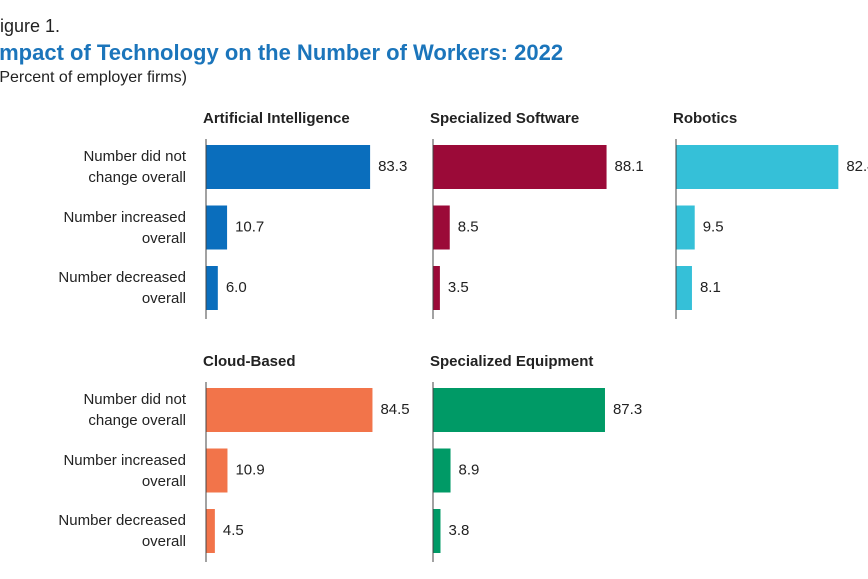  What do you see at coordinates (469, 469) in the screenshot?
I see `value-label: 8.9` at bounding box center [469, 469].